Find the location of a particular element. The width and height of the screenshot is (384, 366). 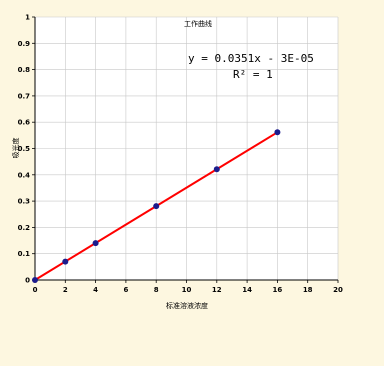

x-tick-label: 8 is located at coordinates (156, 290).